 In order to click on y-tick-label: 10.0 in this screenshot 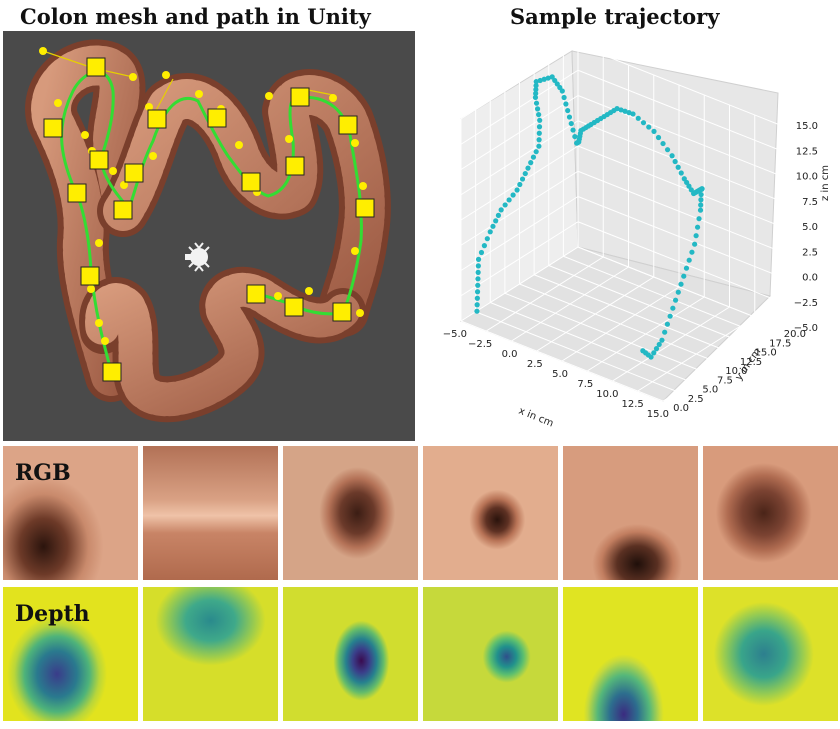, I will do `click(736, 371)`.